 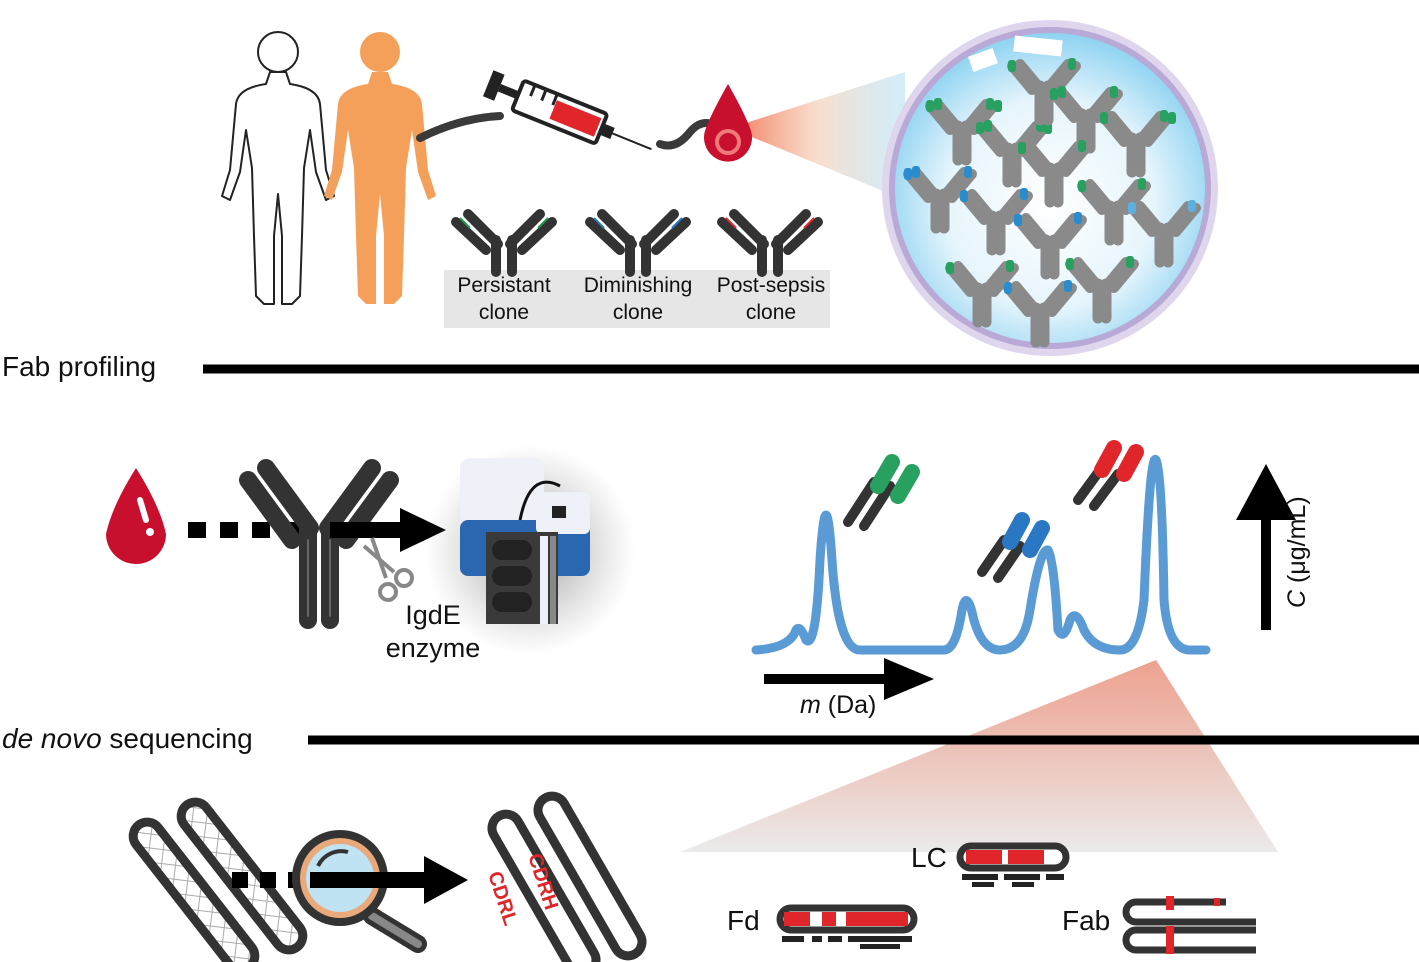 I want to click on sequencing-arrow-head, so click(x=446, y=880).